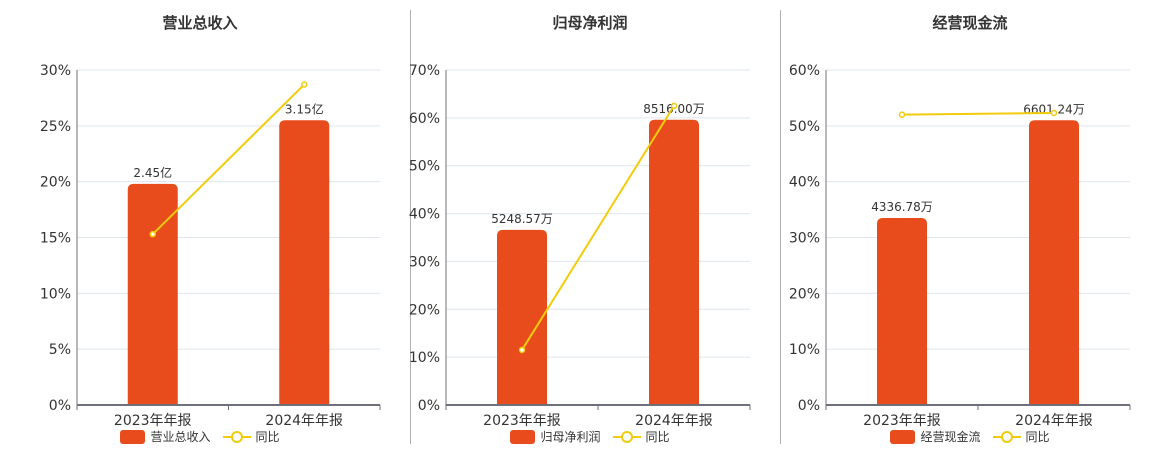 This screenshot has height=450, width=1160. What do you see at coordinates (180, 437) in the screenshot?
I see `legend-label: 营业总收入` at bounding box center [180, 437].